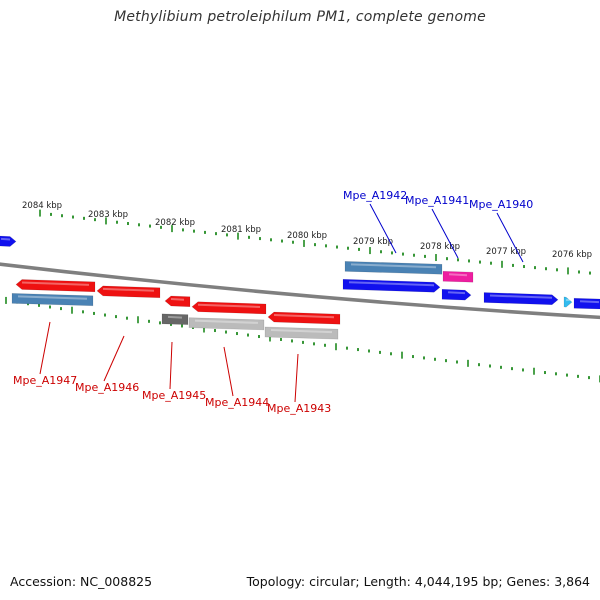  I want to click on cds-box-mpe-a1947-shine, so click(52, 297).